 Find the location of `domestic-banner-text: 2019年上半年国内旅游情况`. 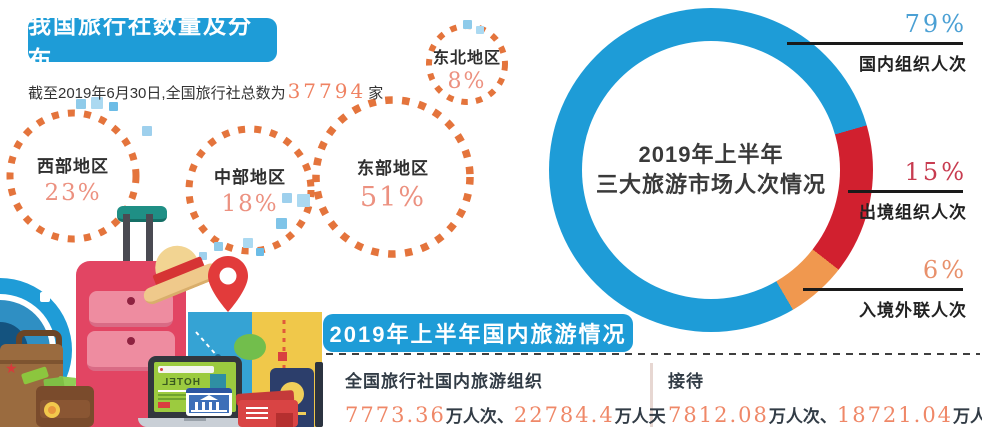

domestic-banner-text: 2019年上半年国内旅游情况 is located at coordinates (478, 334).